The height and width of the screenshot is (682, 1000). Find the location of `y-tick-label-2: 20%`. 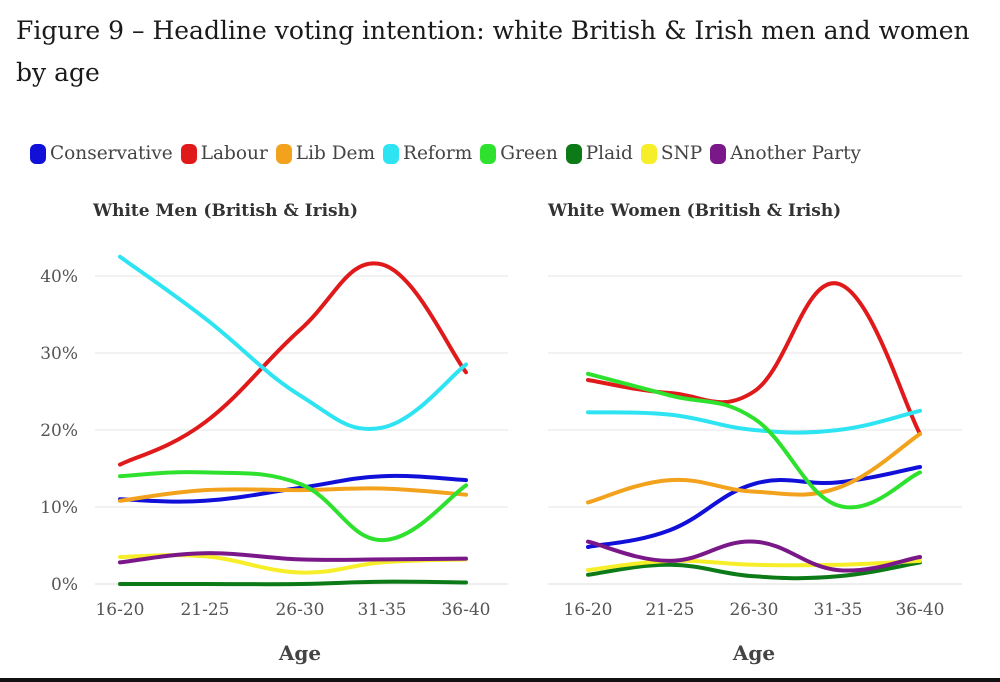

y-tick-label-2: 20% is located at coordinates (59, 431).